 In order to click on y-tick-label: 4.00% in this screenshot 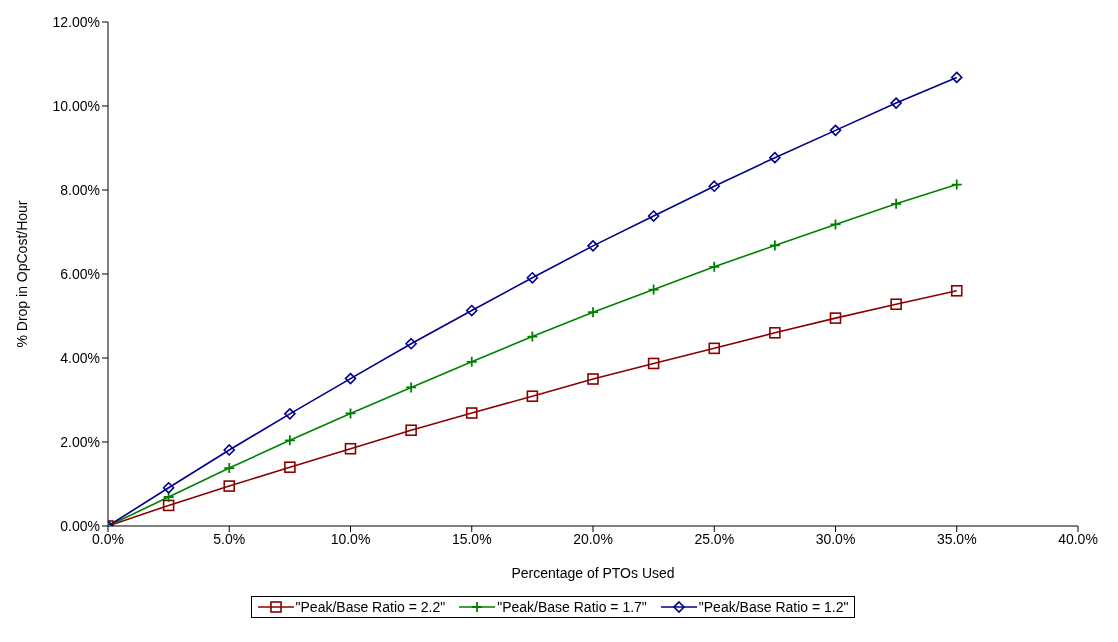, I will do `click(80, 357)`.